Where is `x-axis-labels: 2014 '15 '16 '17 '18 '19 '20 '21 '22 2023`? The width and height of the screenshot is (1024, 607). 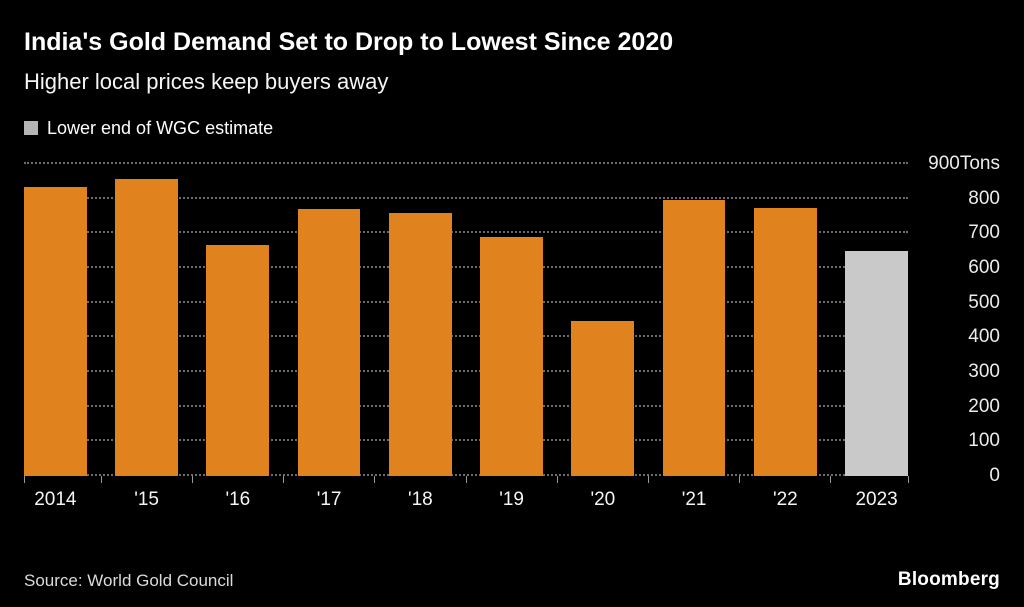
x-axis-labels: 2014 '15 '16 '17 '18 '19 '20 '21 '22 2023 is located at coordinates (466, 497).